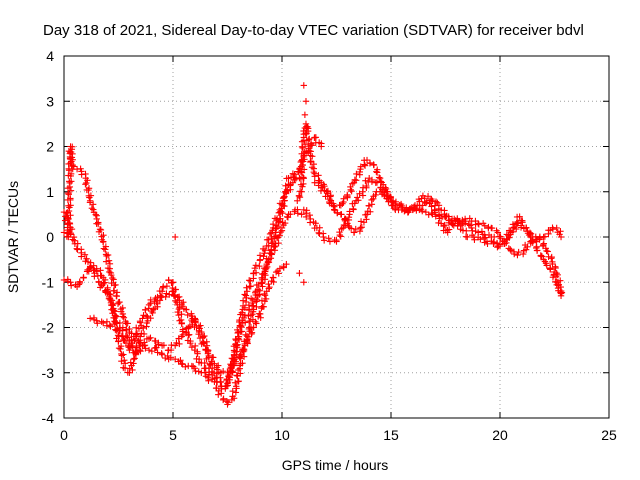  What do you see at coordinates (50, 56) in the screenshot?
I see `y-tick-label: 4` at bounding box center [50, 56].